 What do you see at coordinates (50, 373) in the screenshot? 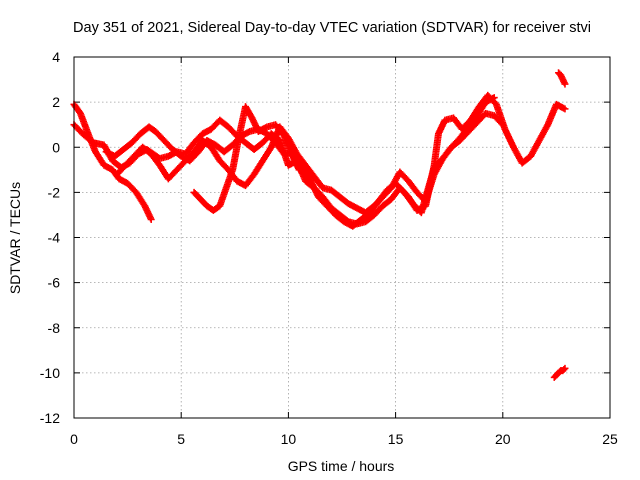
I see `y-tick-label: -10` at bounding box center [50, 373].